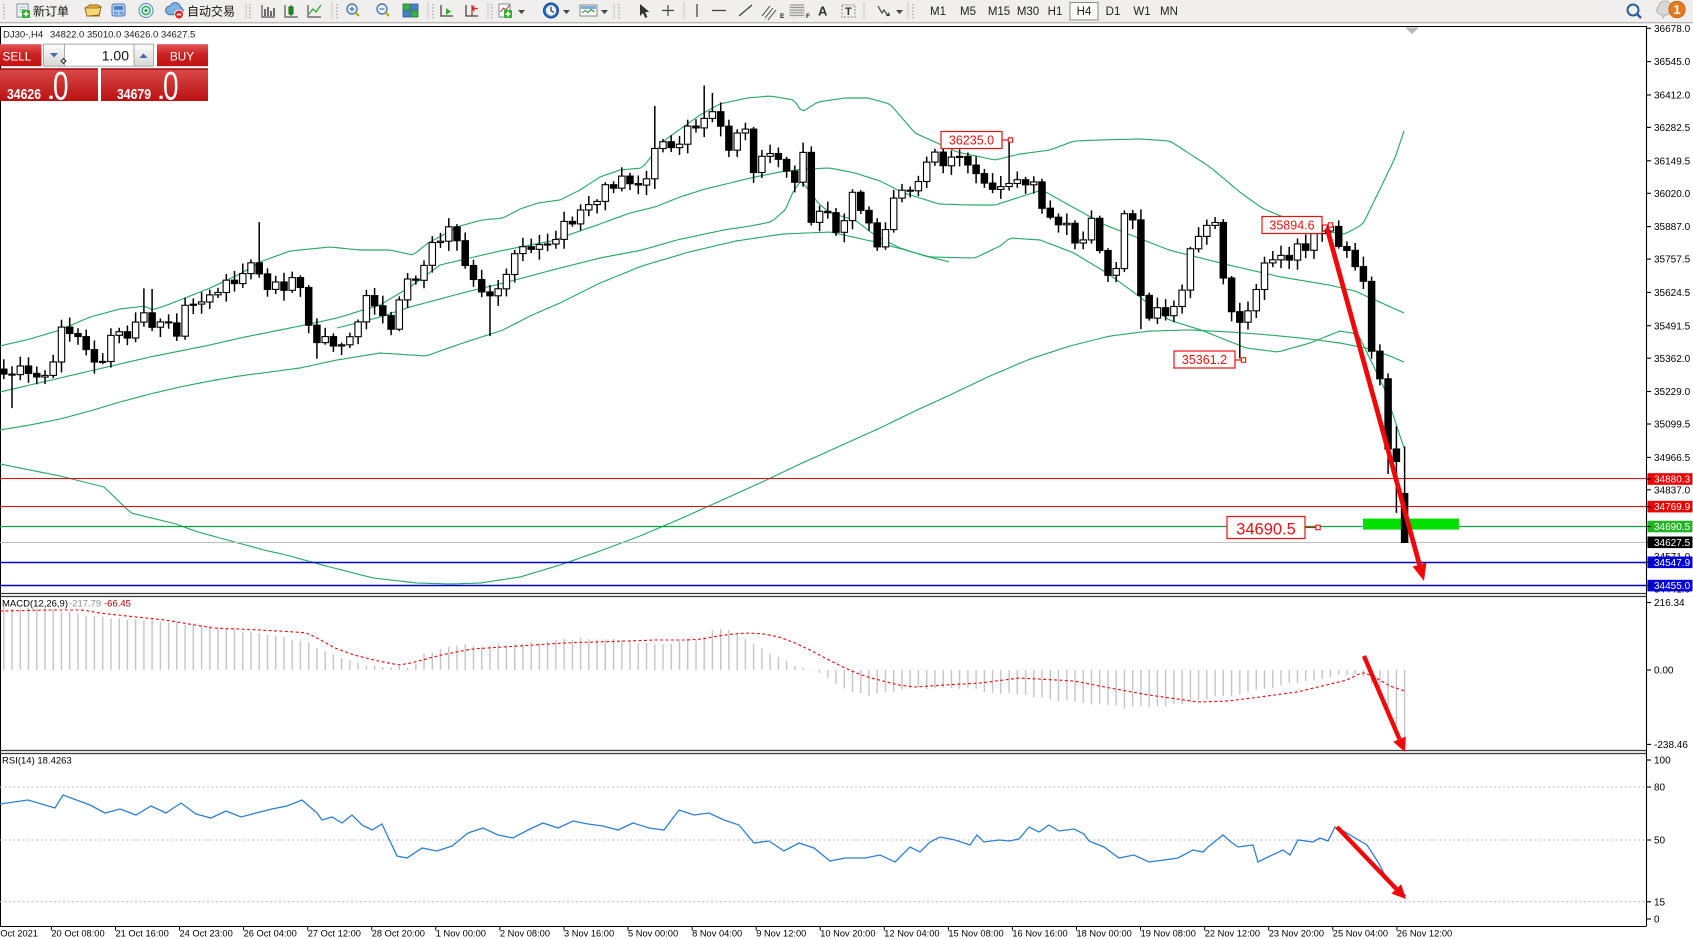 This screenshot has width=1693, height=939. Describe the element at coordinates (461, 934) in the screenshot. I see `svg-text: 1 Nov 00:00` at that location.